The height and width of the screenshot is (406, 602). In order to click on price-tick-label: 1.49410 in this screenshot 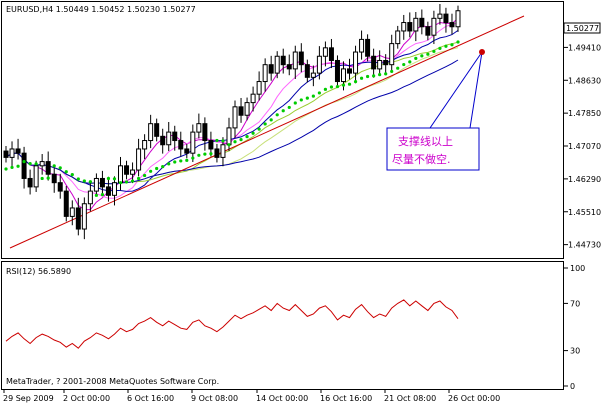, I will do `click(584, 47)`.